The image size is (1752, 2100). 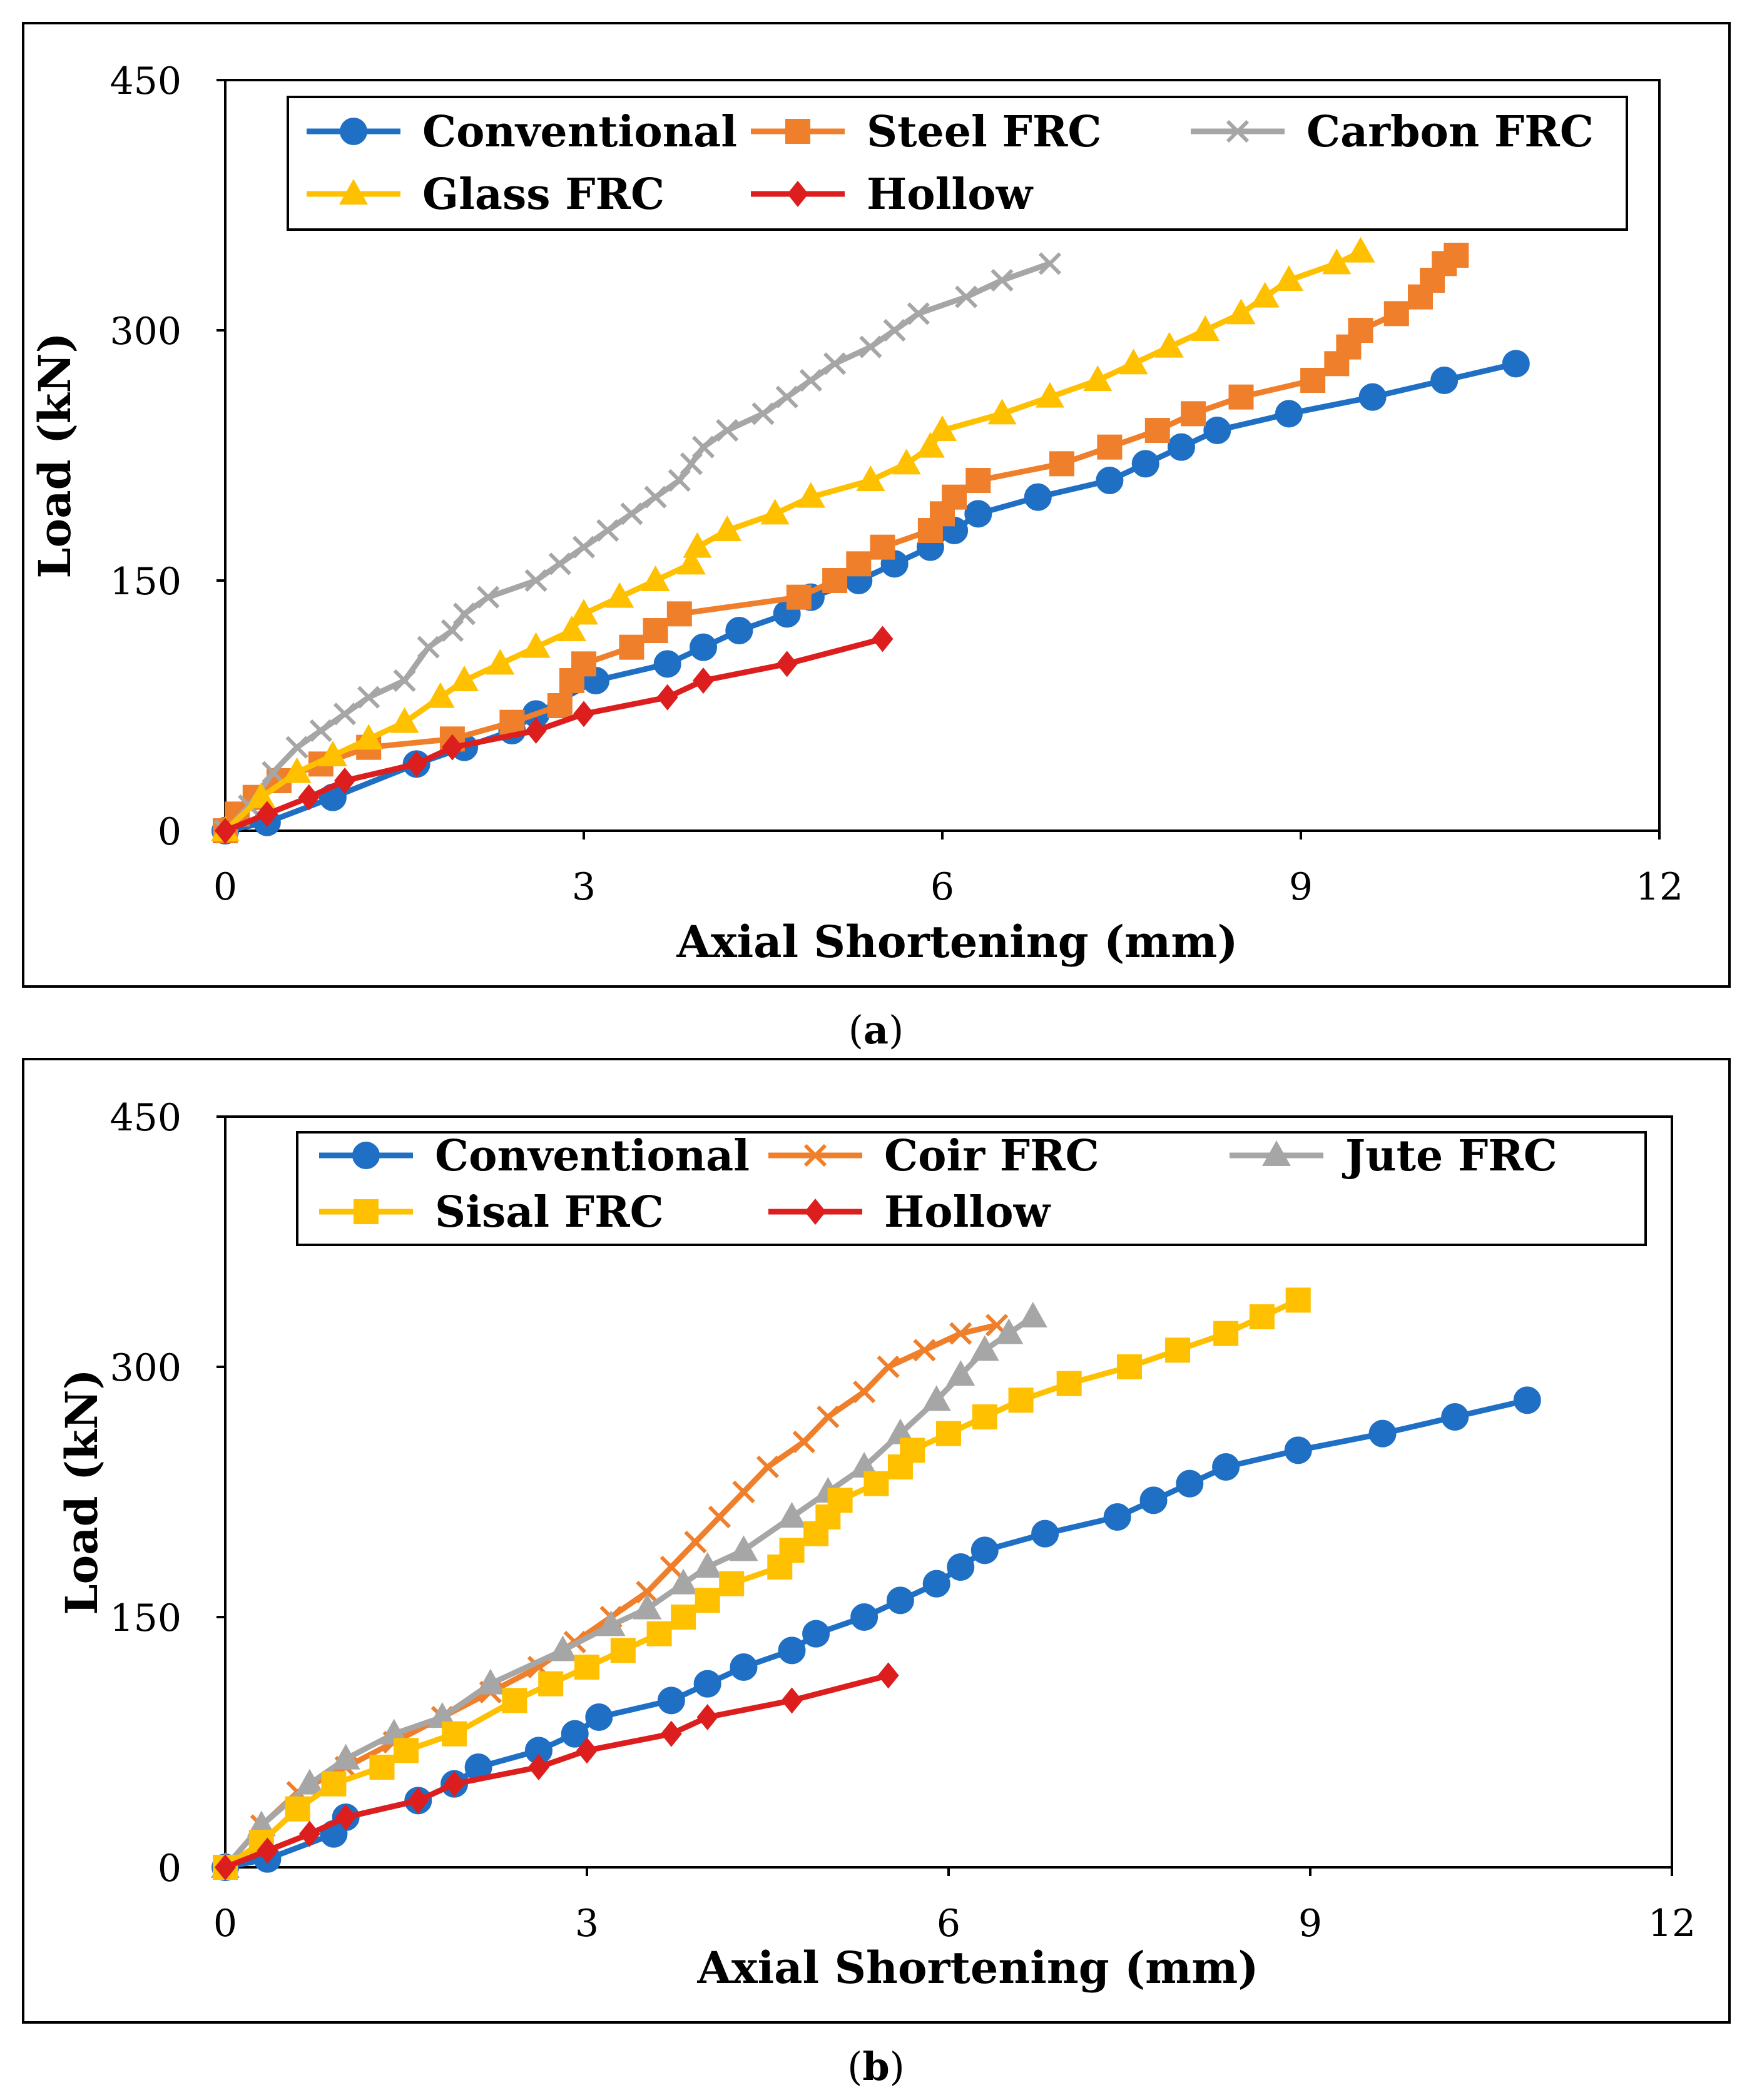 What do you see at coordinates (486, 195) in the screenshot?
I see `legend-item: Glass FRC` at bounding box center [486, 195].